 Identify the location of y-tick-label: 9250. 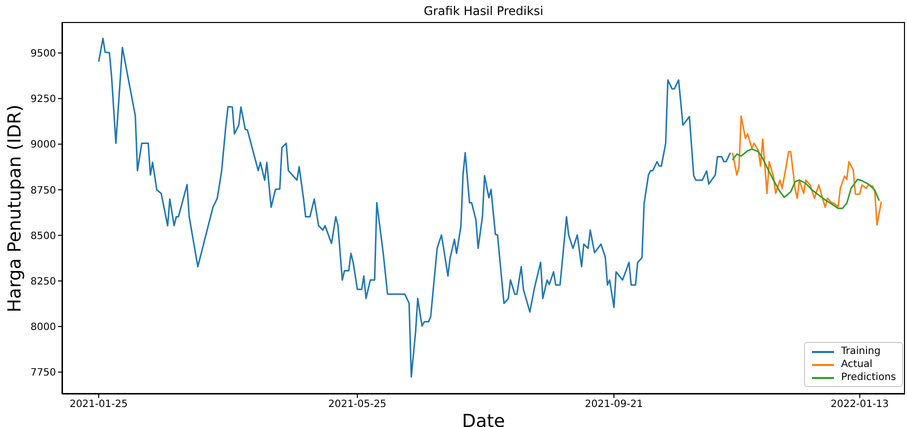
(43, 100).